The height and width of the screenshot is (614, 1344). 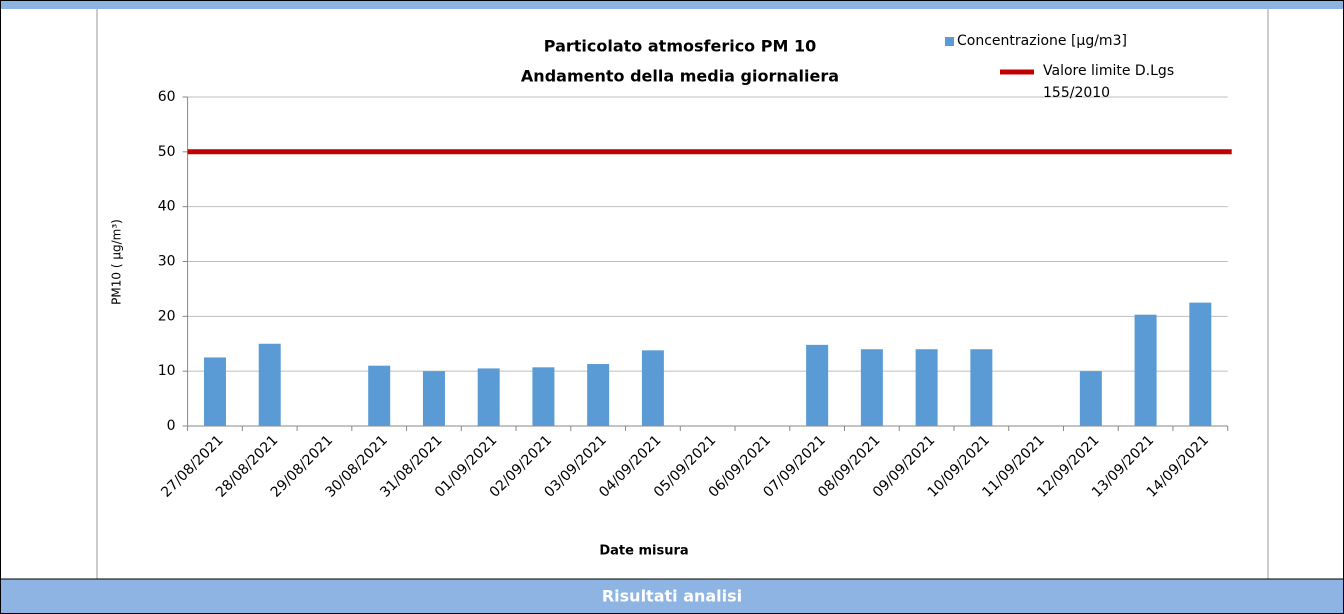 I want to click on y-tick-label: 0, so click(x=171, y=426).